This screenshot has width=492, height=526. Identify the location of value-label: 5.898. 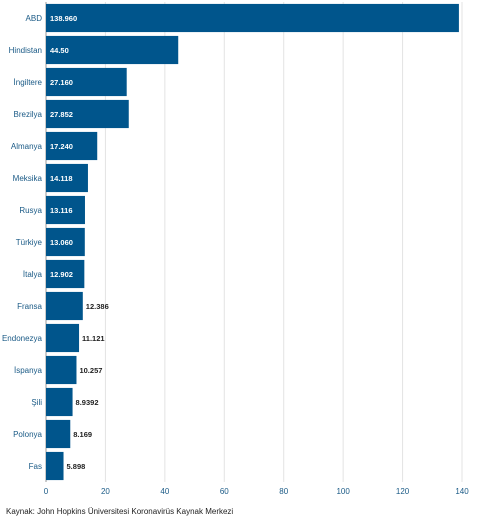
(76, 466).